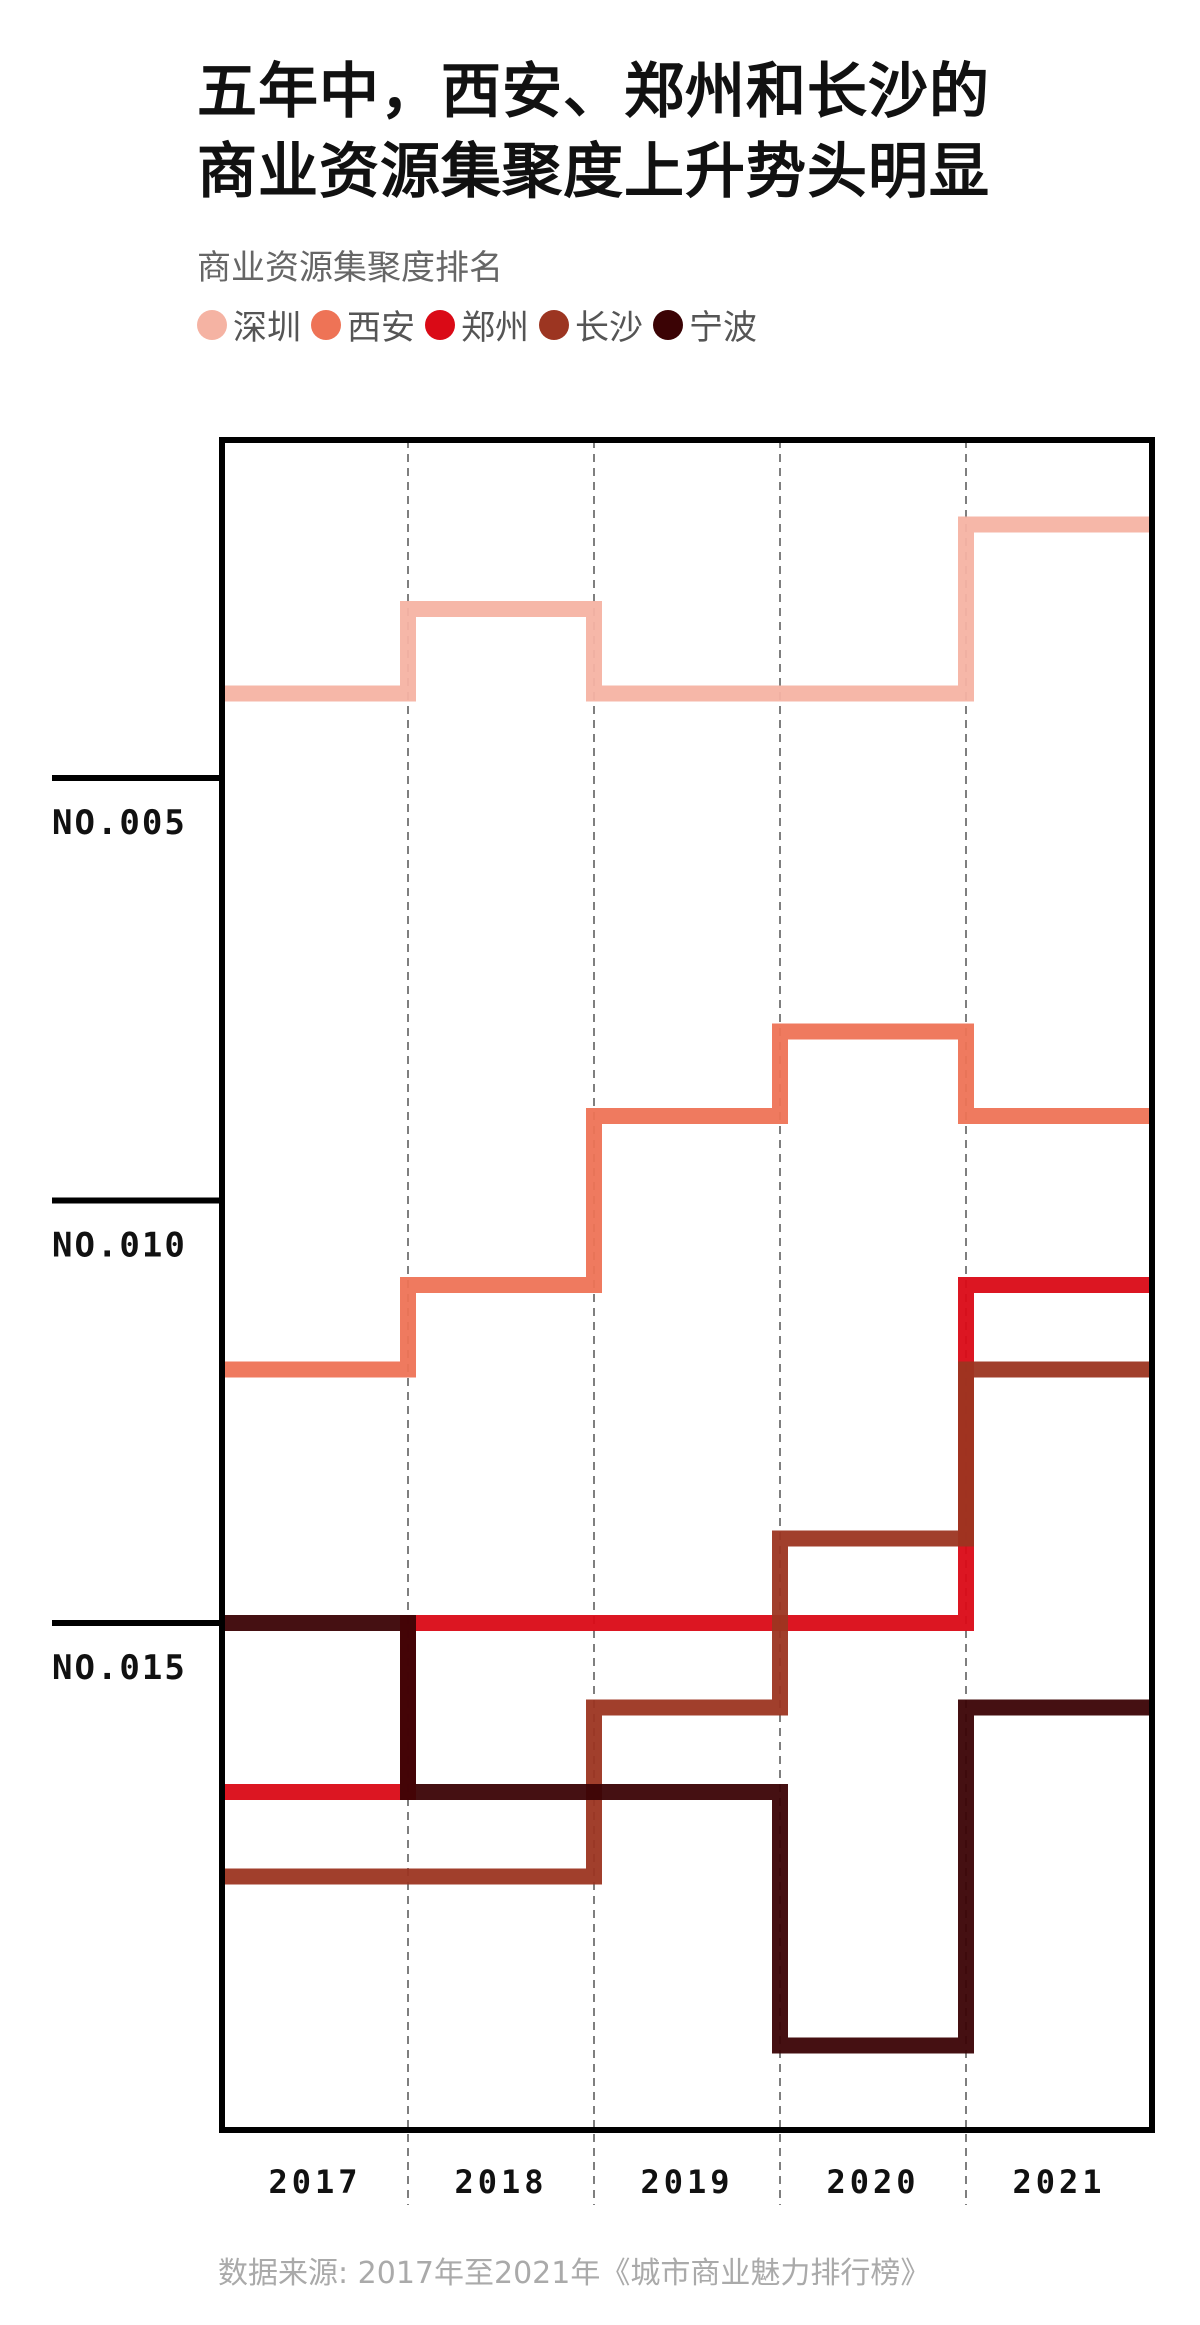 This screenshot has width=1200, height=2325. Describe the element at coordinates (872, 2182) in the screenshot. I see `x-tick-label: 2020` at that location.